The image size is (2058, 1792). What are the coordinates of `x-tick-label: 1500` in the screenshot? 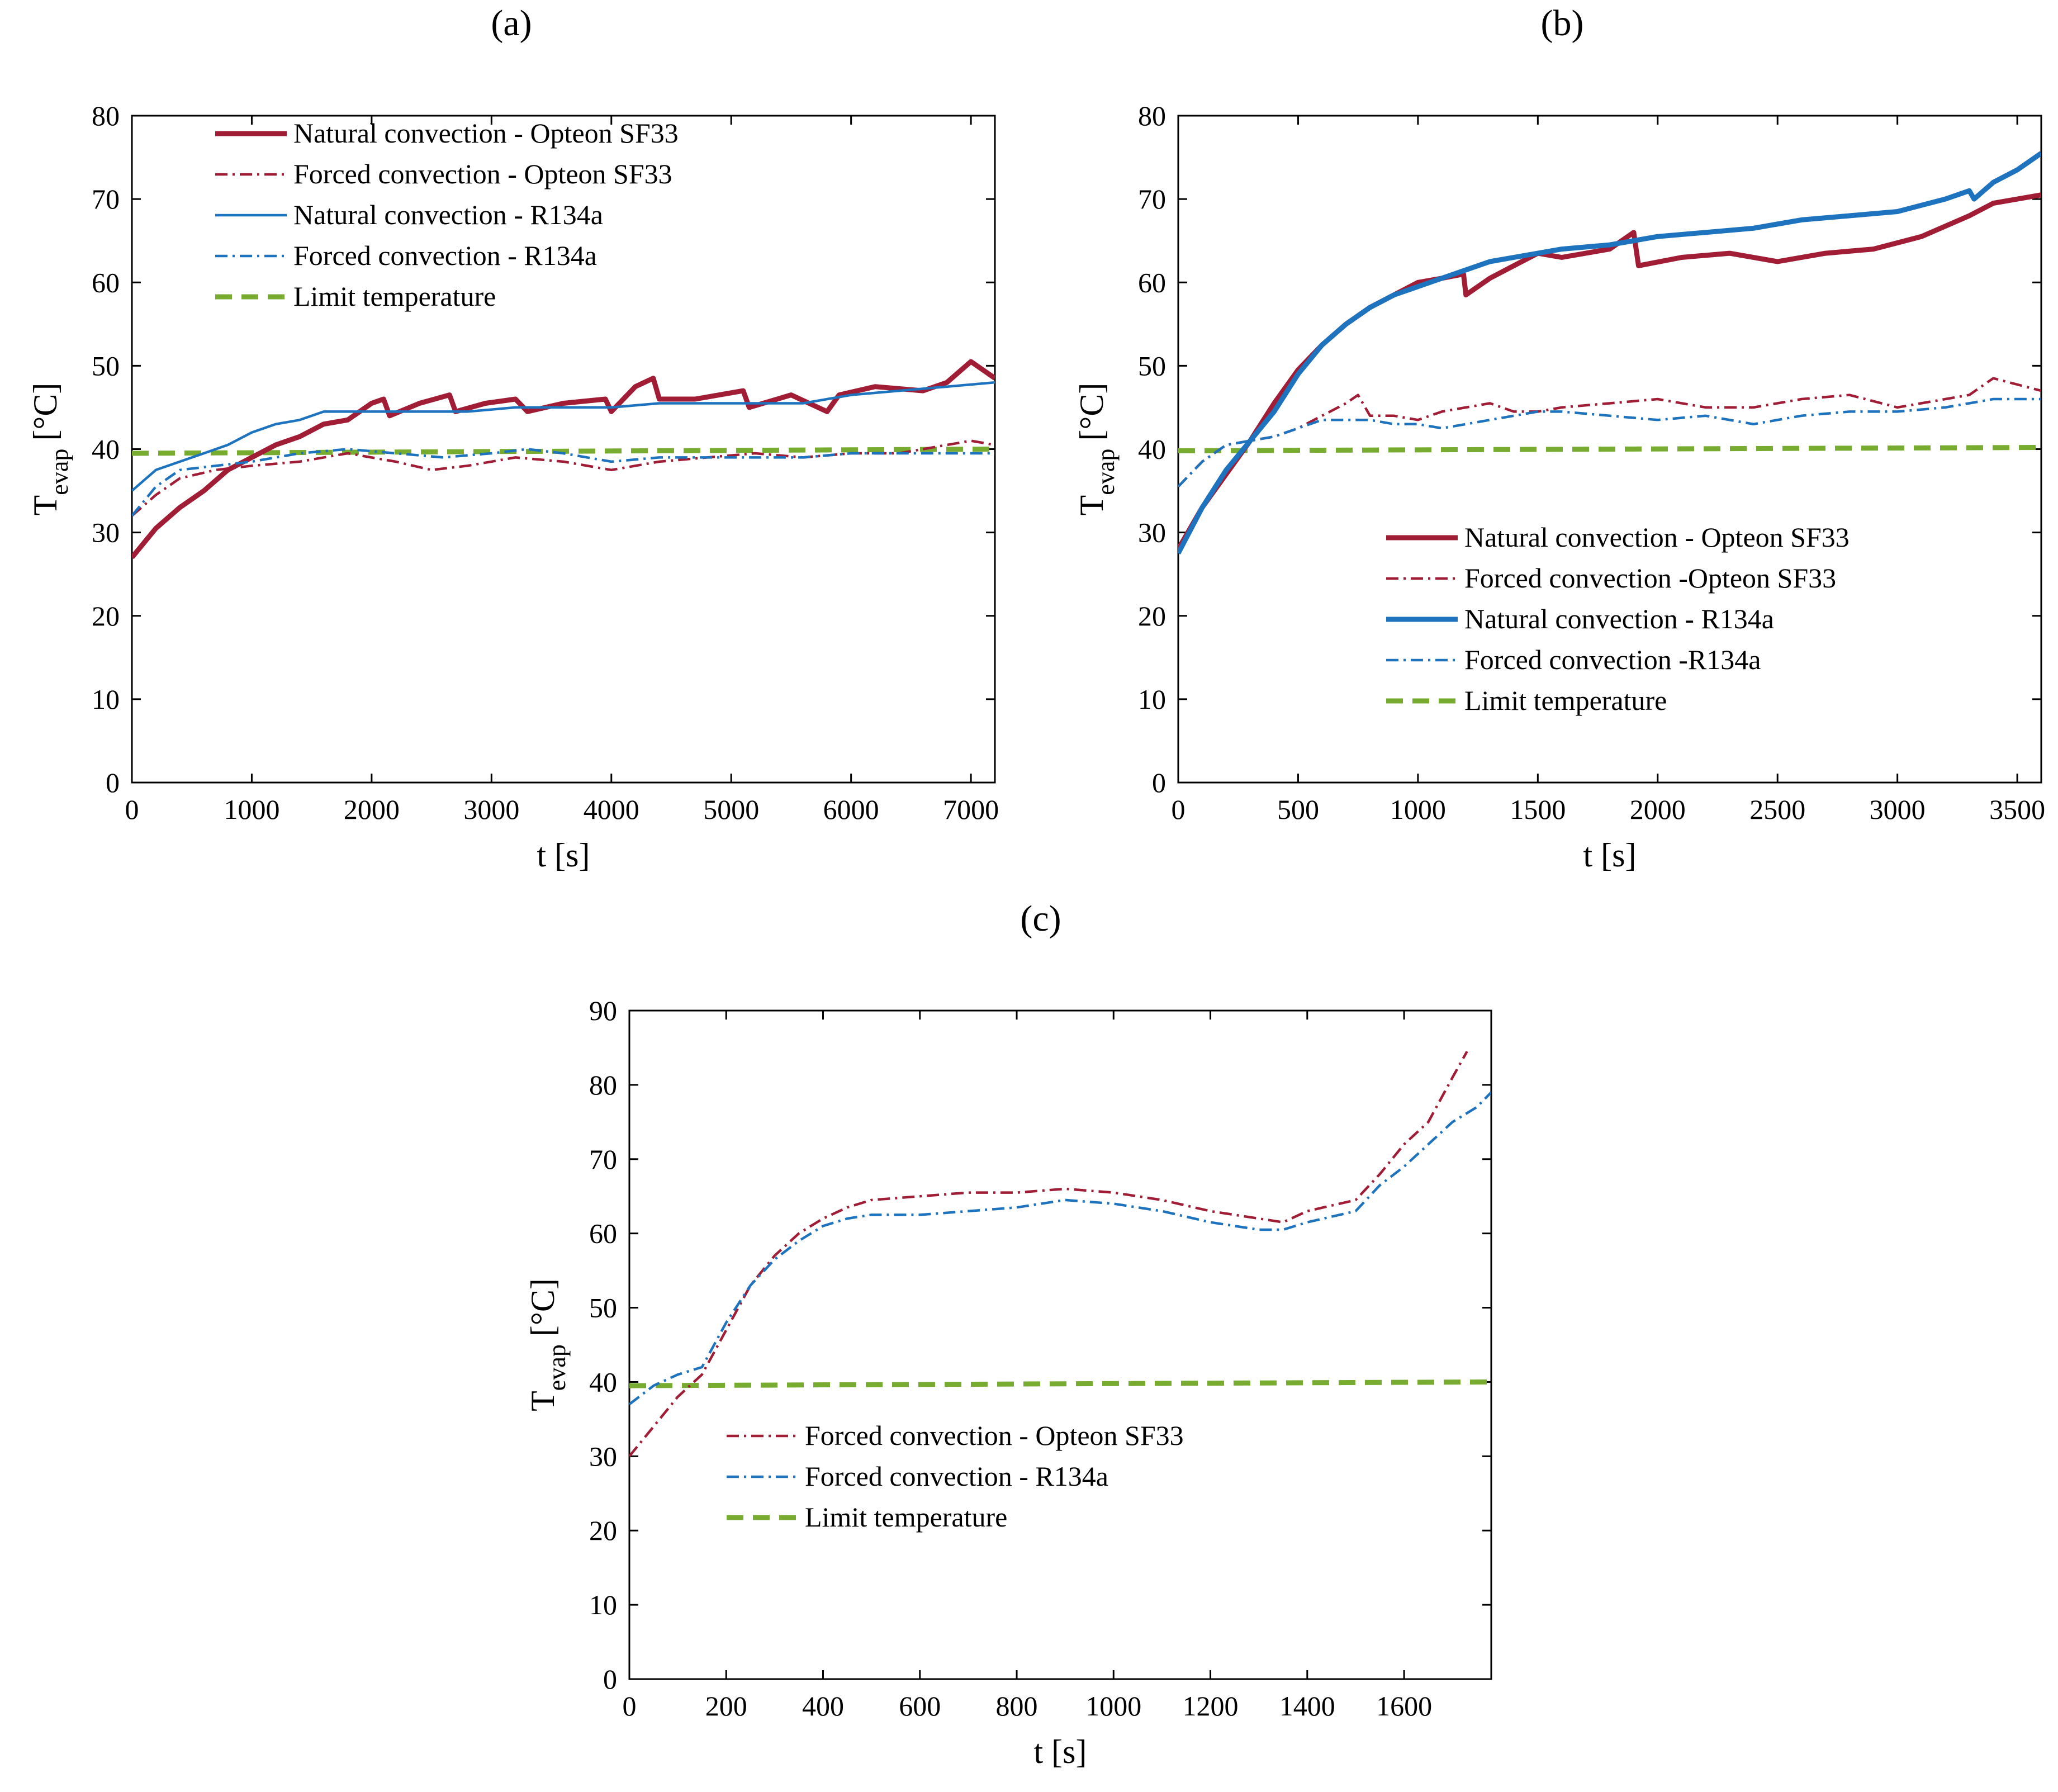 It's located at (1538, 809).